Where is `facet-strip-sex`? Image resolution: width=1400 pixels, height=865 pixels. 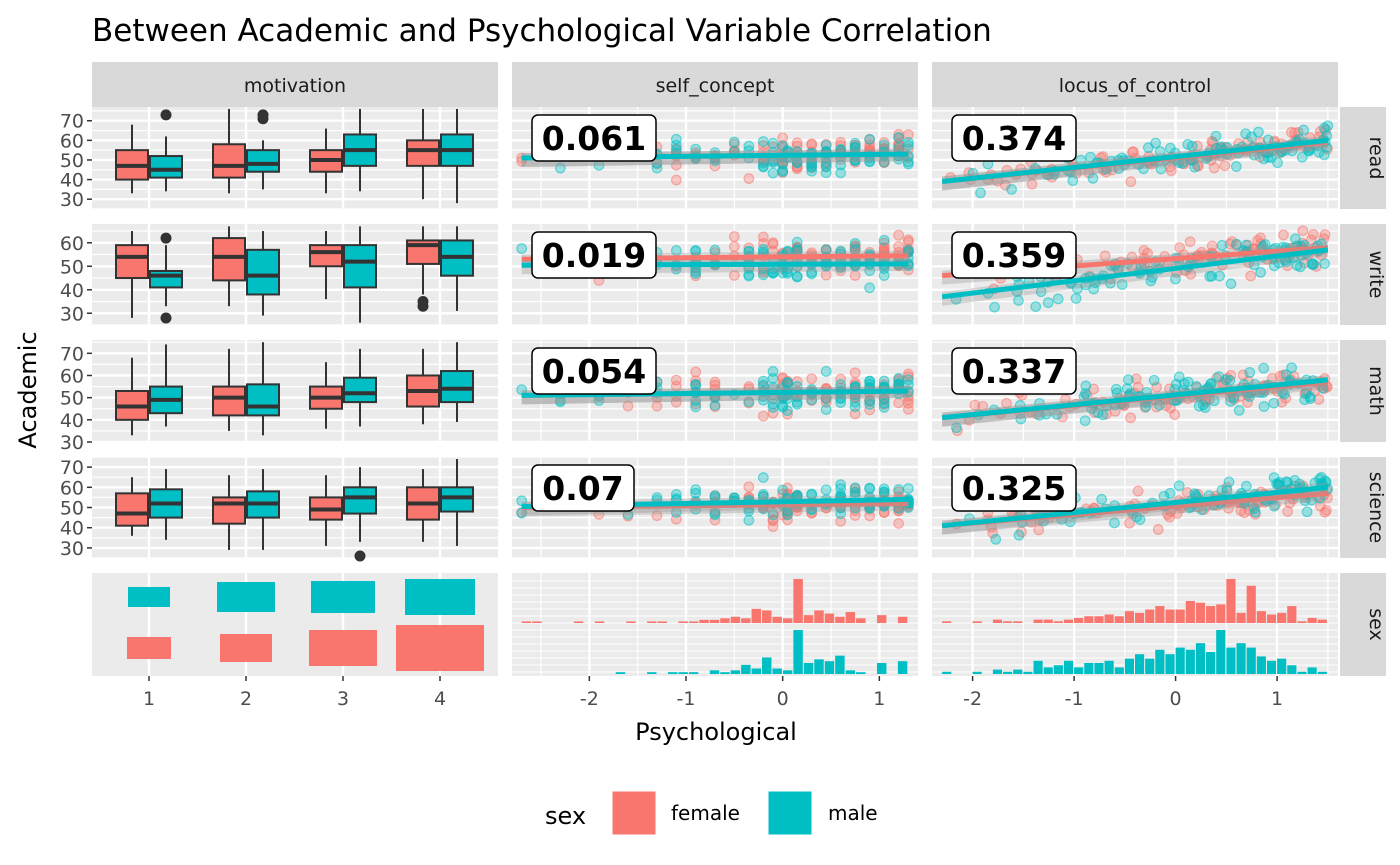
facet-strip-sex is located at coordinates (1363, 624).